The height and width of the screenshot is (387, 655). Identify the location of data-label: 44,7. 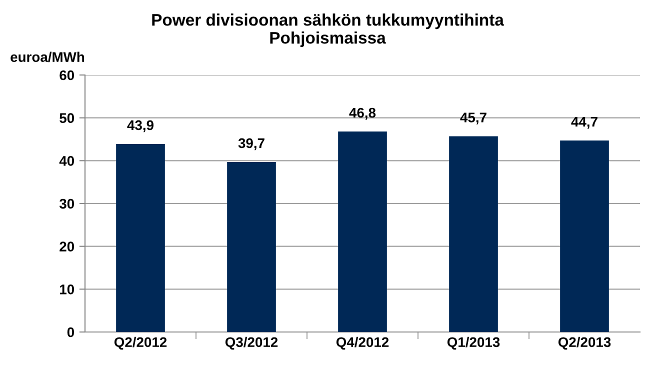
(584, 122).